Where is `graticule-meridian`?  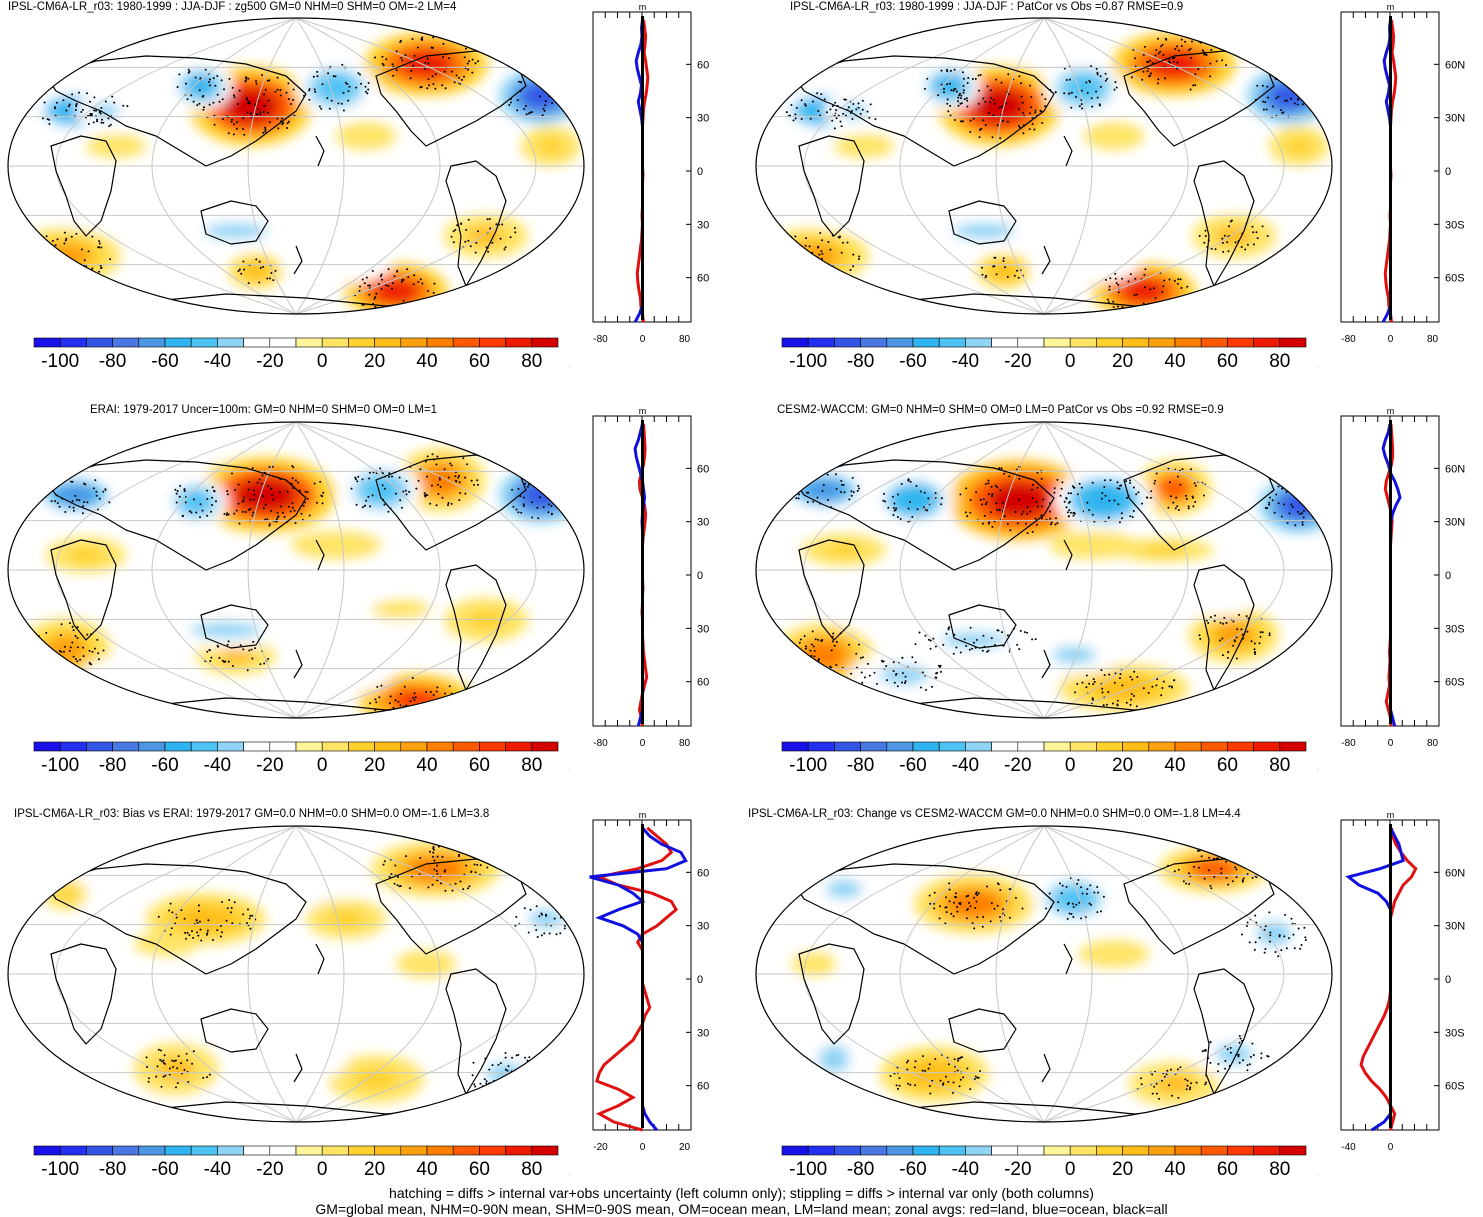 graticule-meridian is located at coordinates (176, 166).